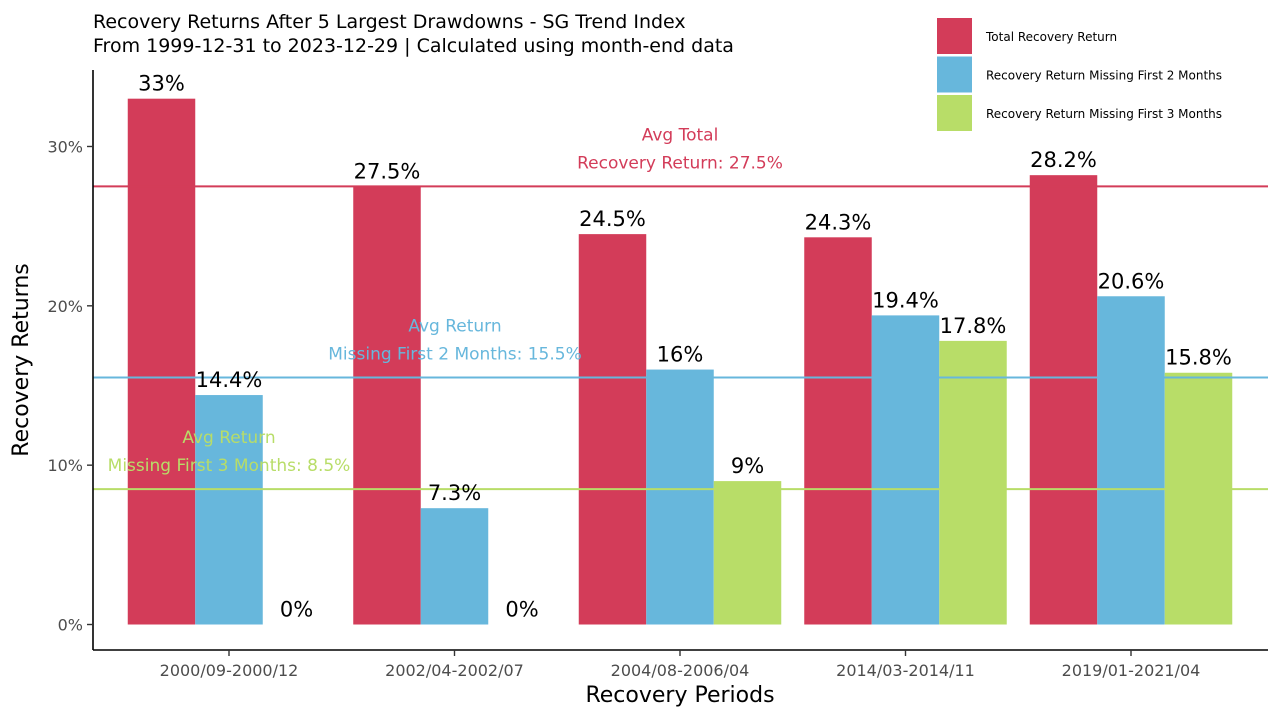 Image resolution: width=1280 pixels, height=720 pixels. I want to click on average-line-label: Recovery Return: 27.5%, so click(680, 163).